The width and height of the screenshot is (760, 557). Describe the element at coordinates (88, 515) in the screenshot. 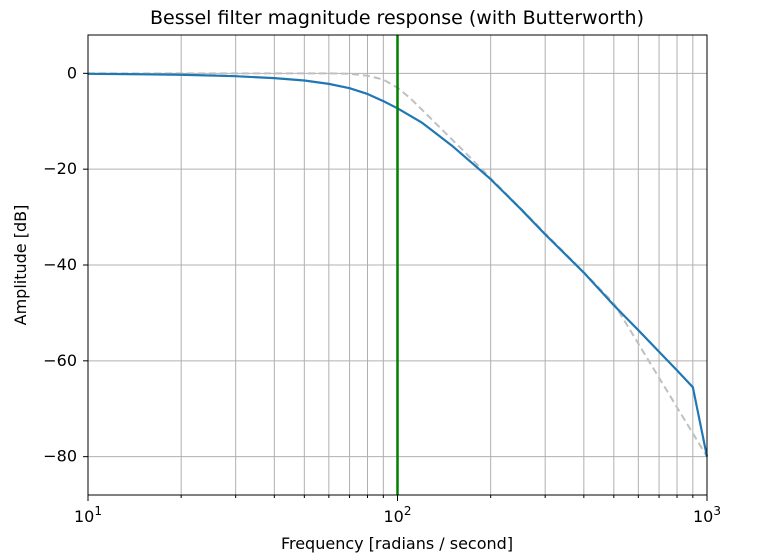

I see `x-tick-label: 10¹` at that location.